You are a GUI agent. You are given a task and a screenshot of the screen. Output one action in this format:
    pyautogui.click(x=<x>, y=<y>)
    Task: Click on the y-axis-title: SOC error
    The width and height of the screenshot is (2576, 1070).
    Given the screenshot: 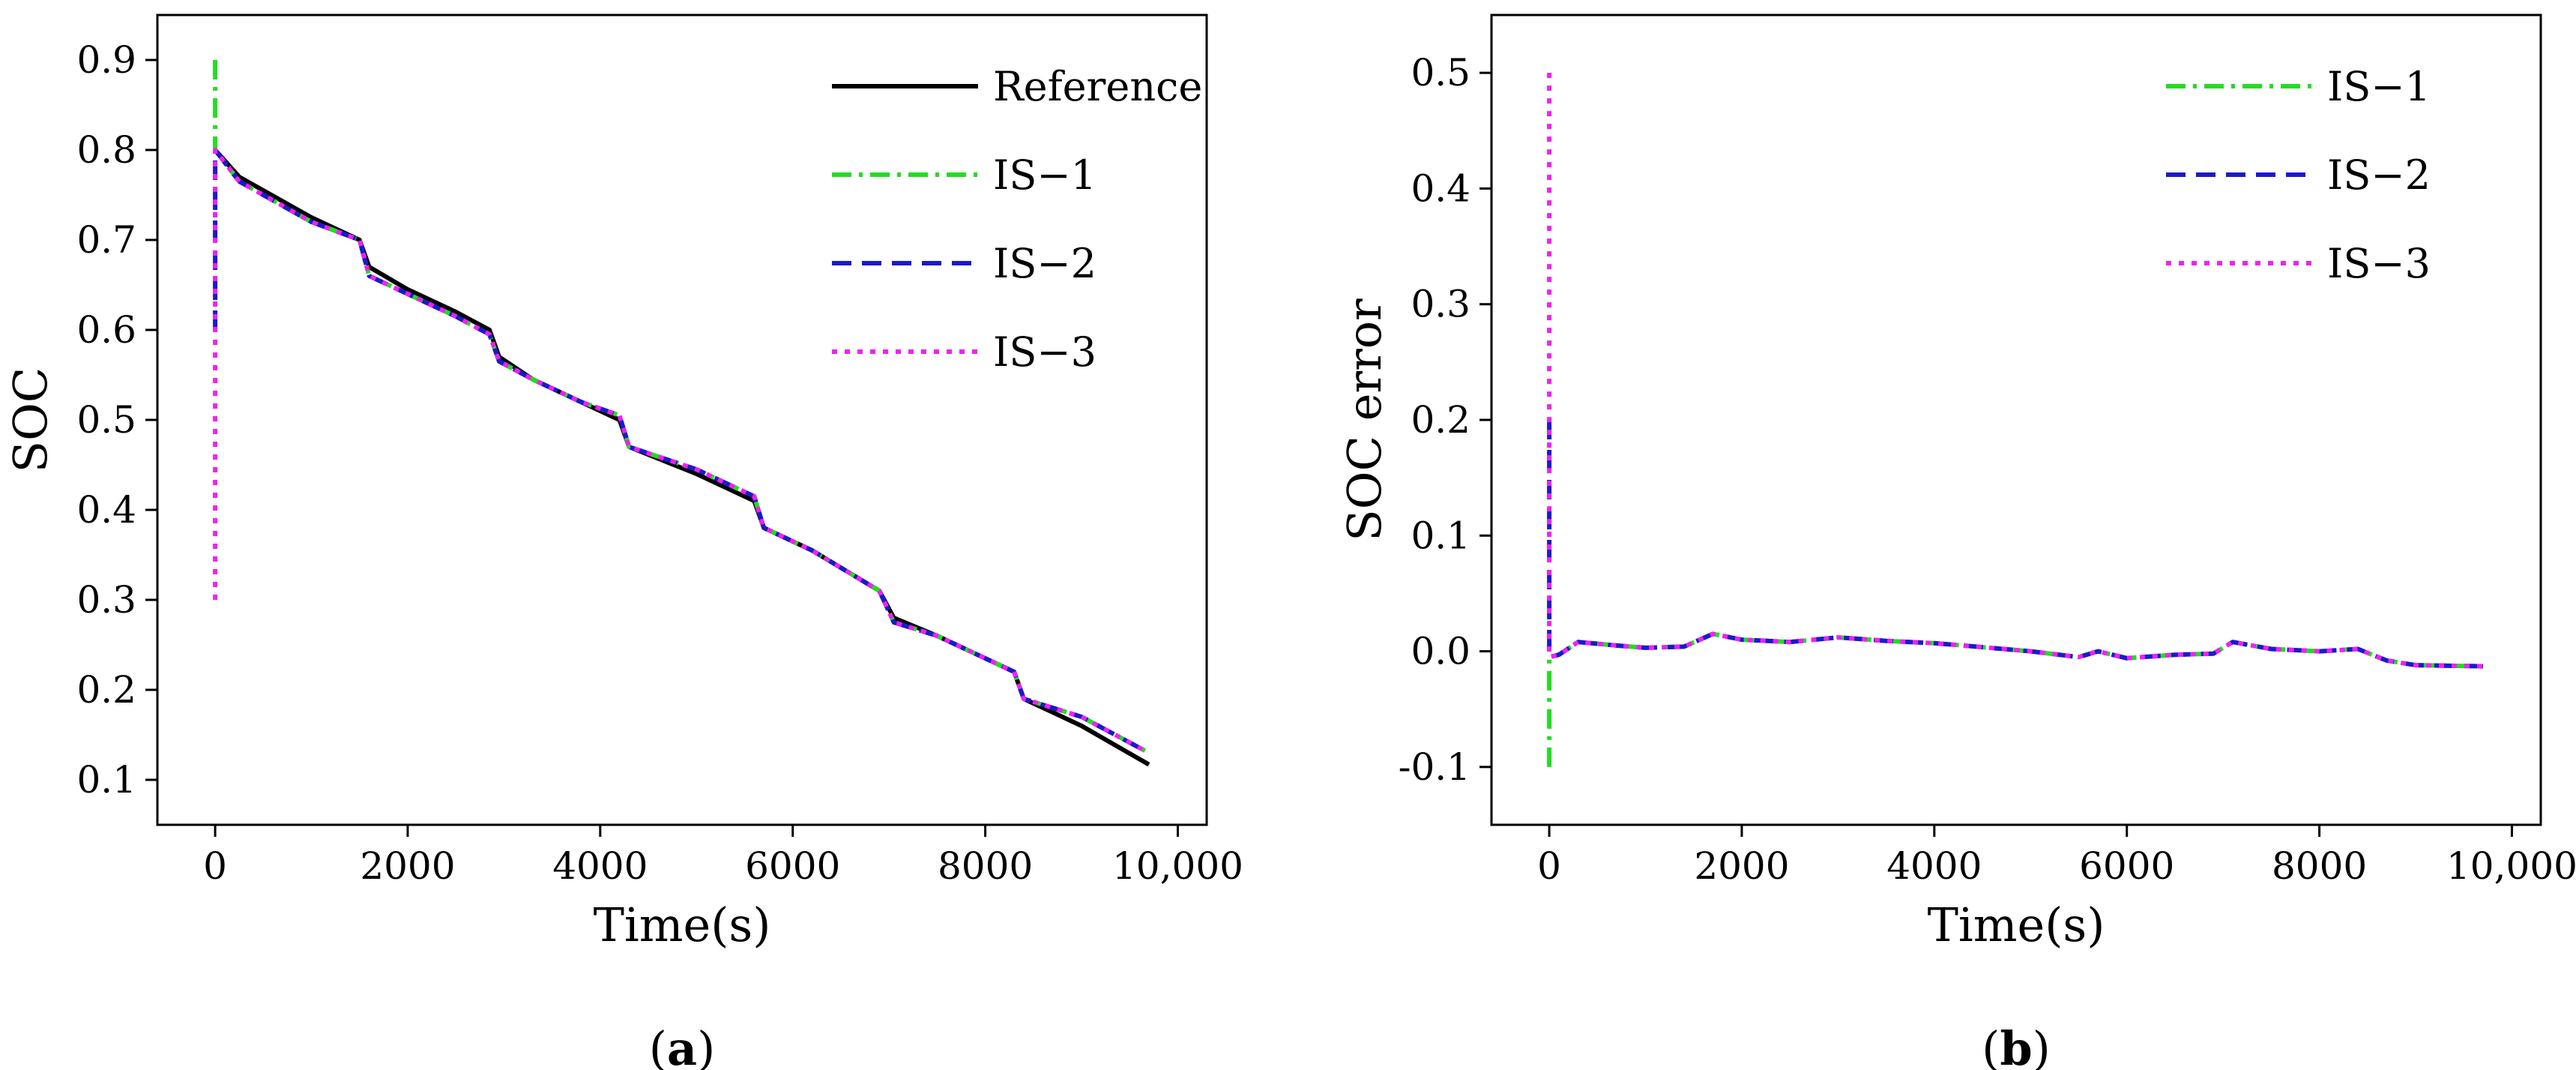 What is the action you would take?
    pyautogui.click(x=1365, y=419)
    